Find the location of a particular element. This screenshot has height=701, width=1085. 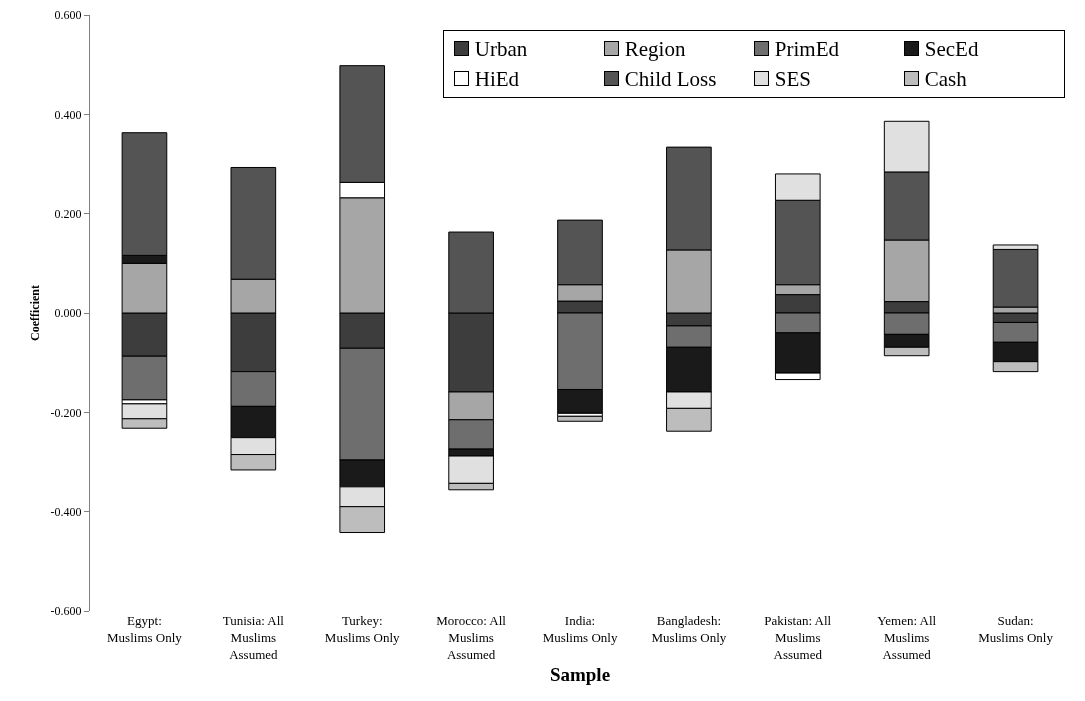

x-tick-label: Turkey: Muslims Only is located at coordinates (362, 629).